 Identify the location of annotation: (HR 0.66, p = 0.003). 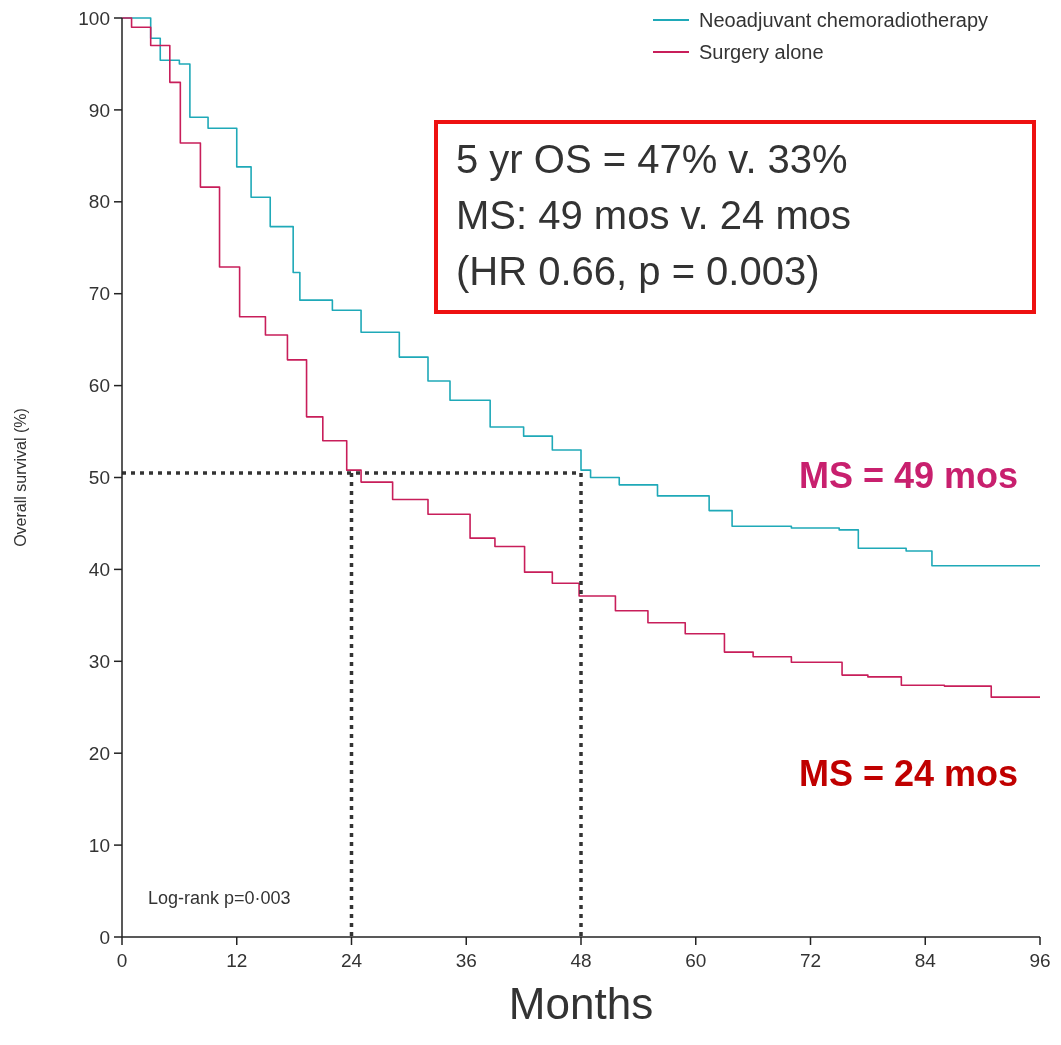
(638, 271).